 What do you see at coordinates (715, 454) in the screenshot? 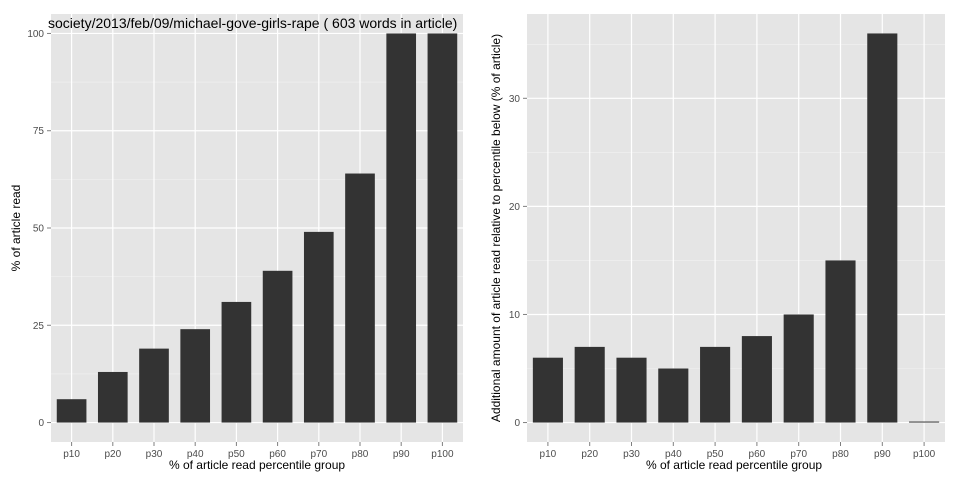
I see `panel-2-x-tick-label-p50: p50` at bounding box center [715, 454].